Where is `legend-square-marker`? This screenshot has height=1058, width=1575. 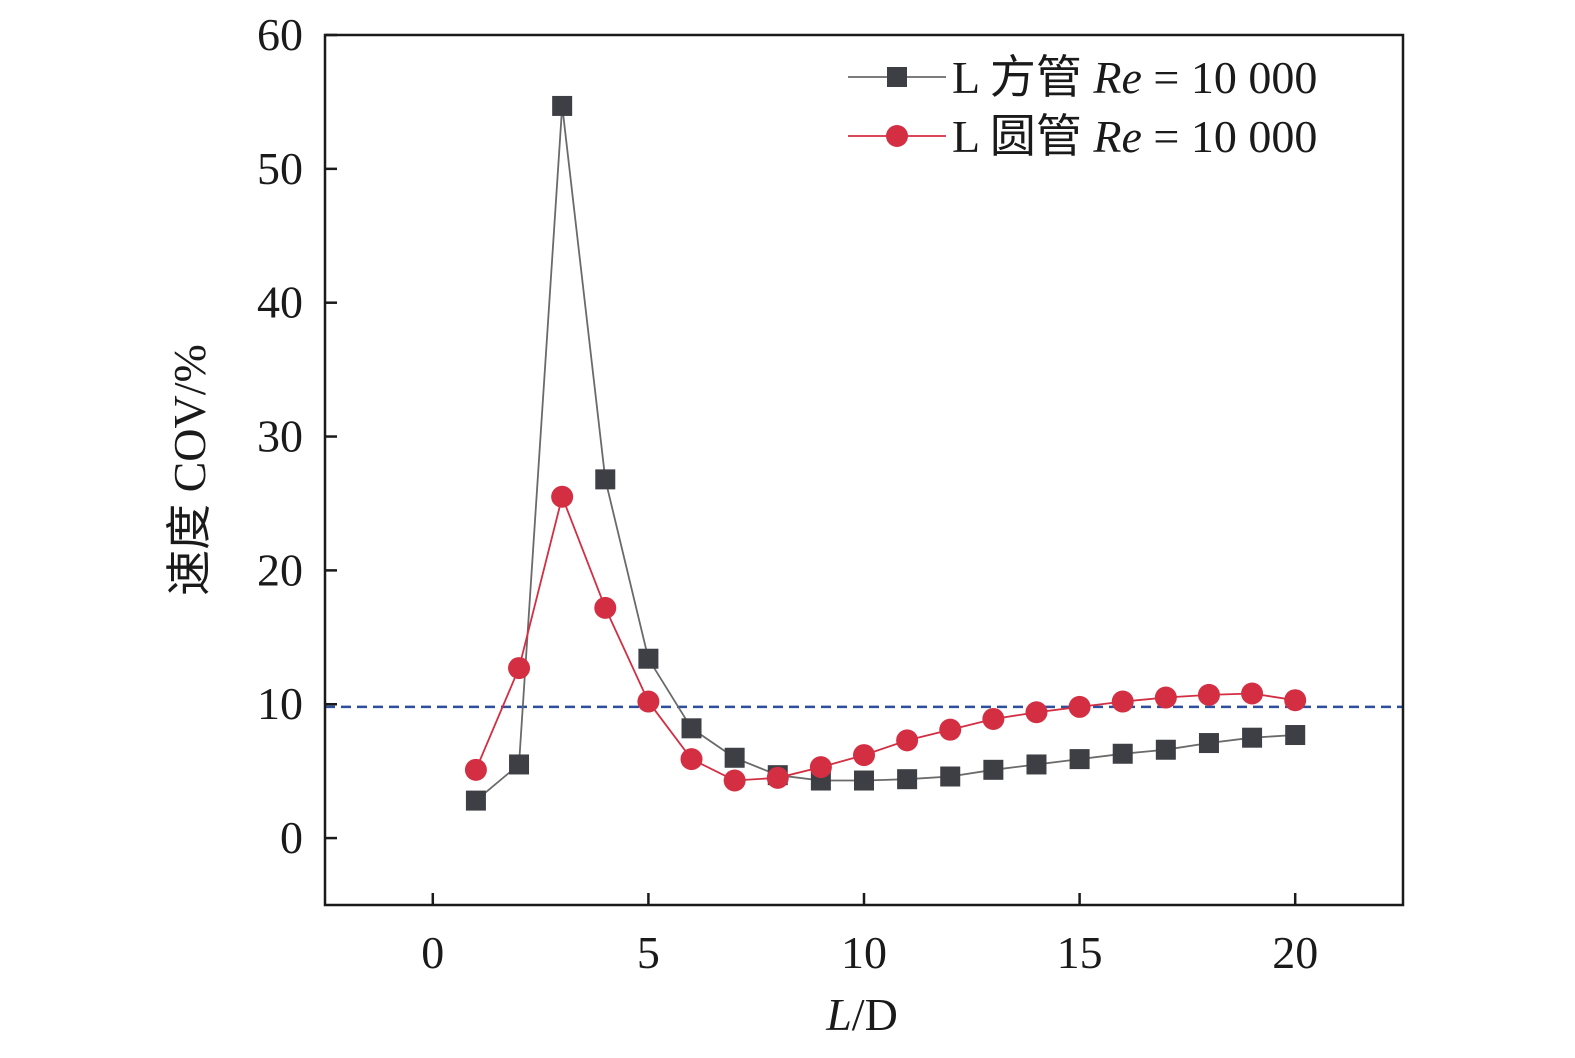
legend-square-marker is located at coordinates (897, 77).